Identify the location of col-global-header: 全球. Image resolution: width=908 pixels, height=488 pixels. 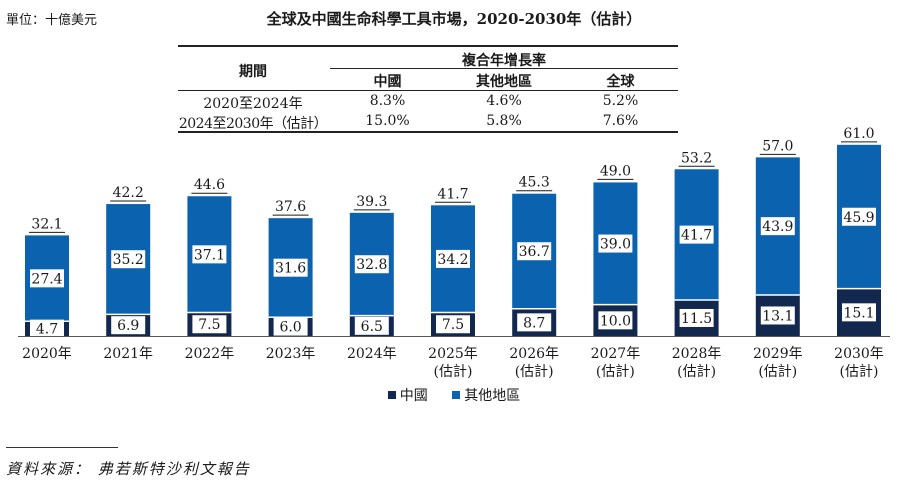
(620, 82).